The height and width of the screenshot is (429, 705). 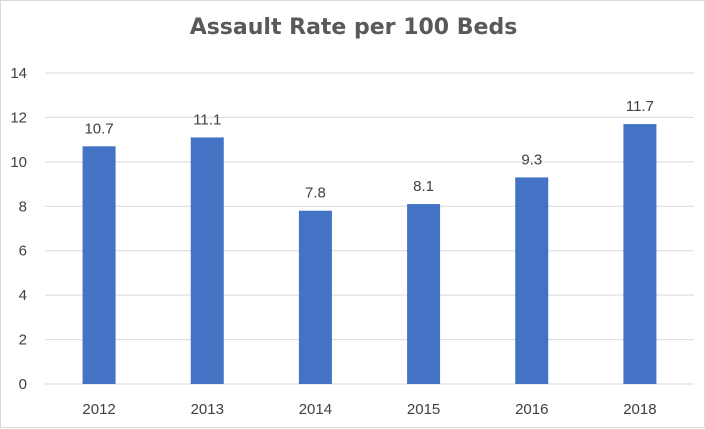 What do you see at coordinates (98, 409) in the screenshot?
I see `x-tick-label: 2012` at bounding box center [98, 409].